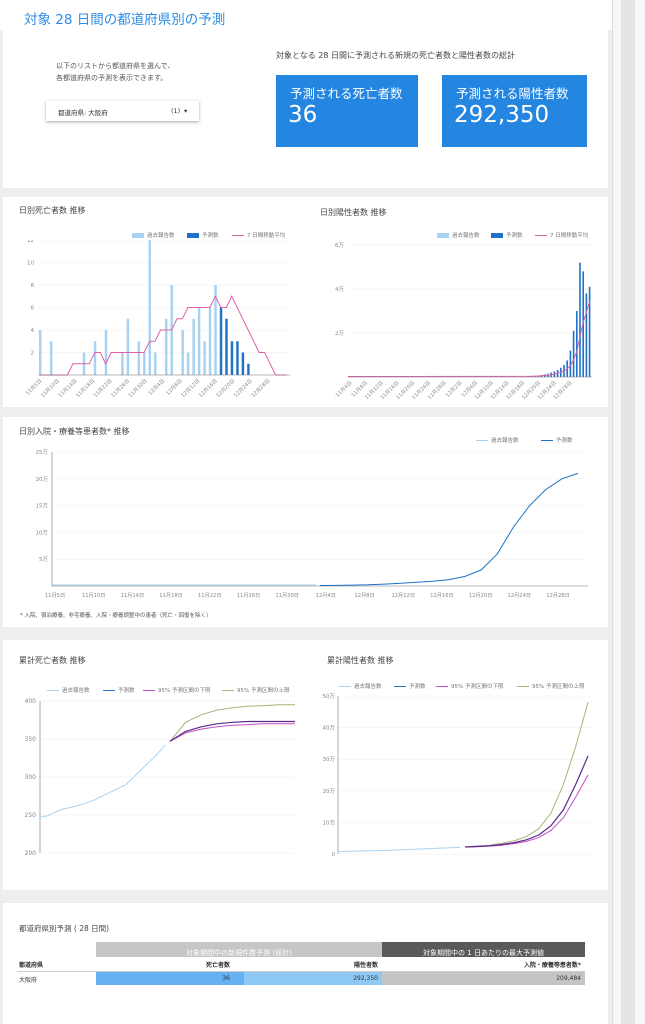  I want to click on hospital-title: 日別入院・療養等患者数* 推移, so click(74, 431).